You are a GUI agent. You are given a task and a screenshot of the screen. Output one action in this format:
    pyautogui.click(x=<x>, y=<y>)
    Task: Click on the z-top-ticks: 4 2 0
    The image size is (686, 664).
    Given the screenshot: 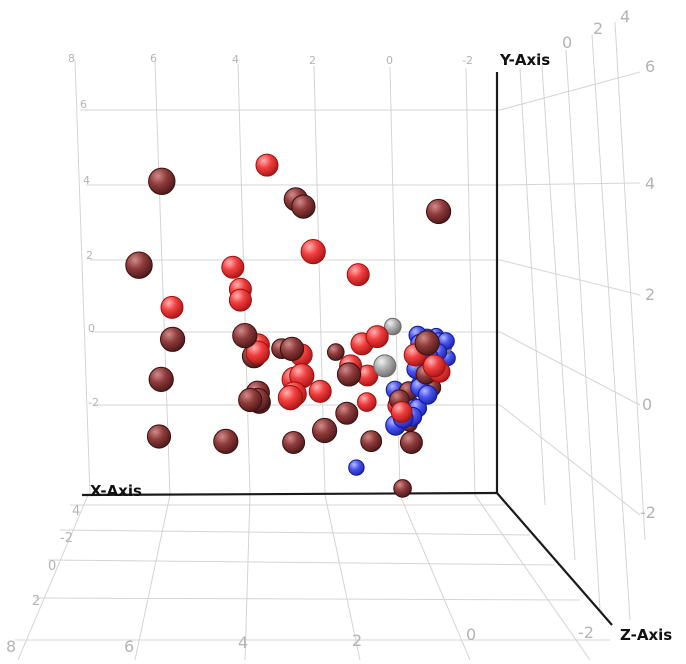 What is the action you would take?
    pyautogui.click(x=596, y=29)
    